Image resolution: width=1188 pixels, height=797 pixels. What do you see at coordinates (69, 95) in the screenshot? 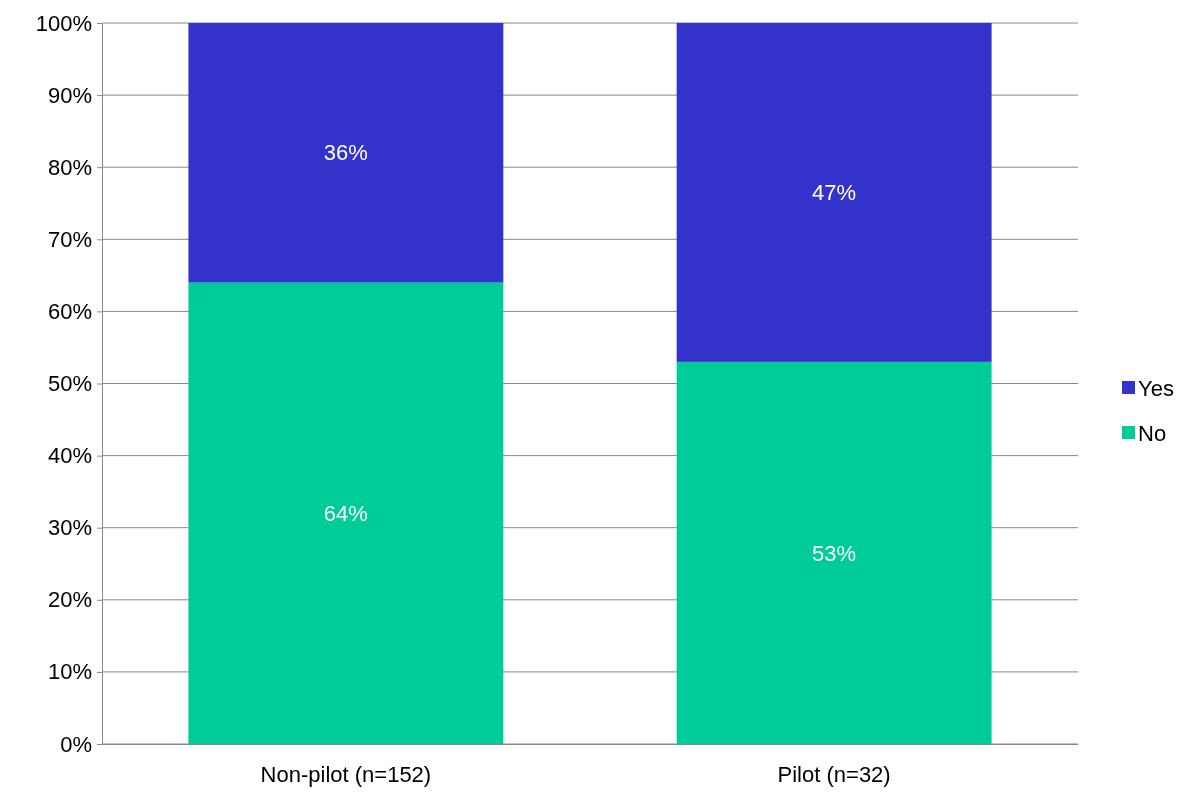
I see `y-tick-label: 90%` at bounding box center [69, 95].